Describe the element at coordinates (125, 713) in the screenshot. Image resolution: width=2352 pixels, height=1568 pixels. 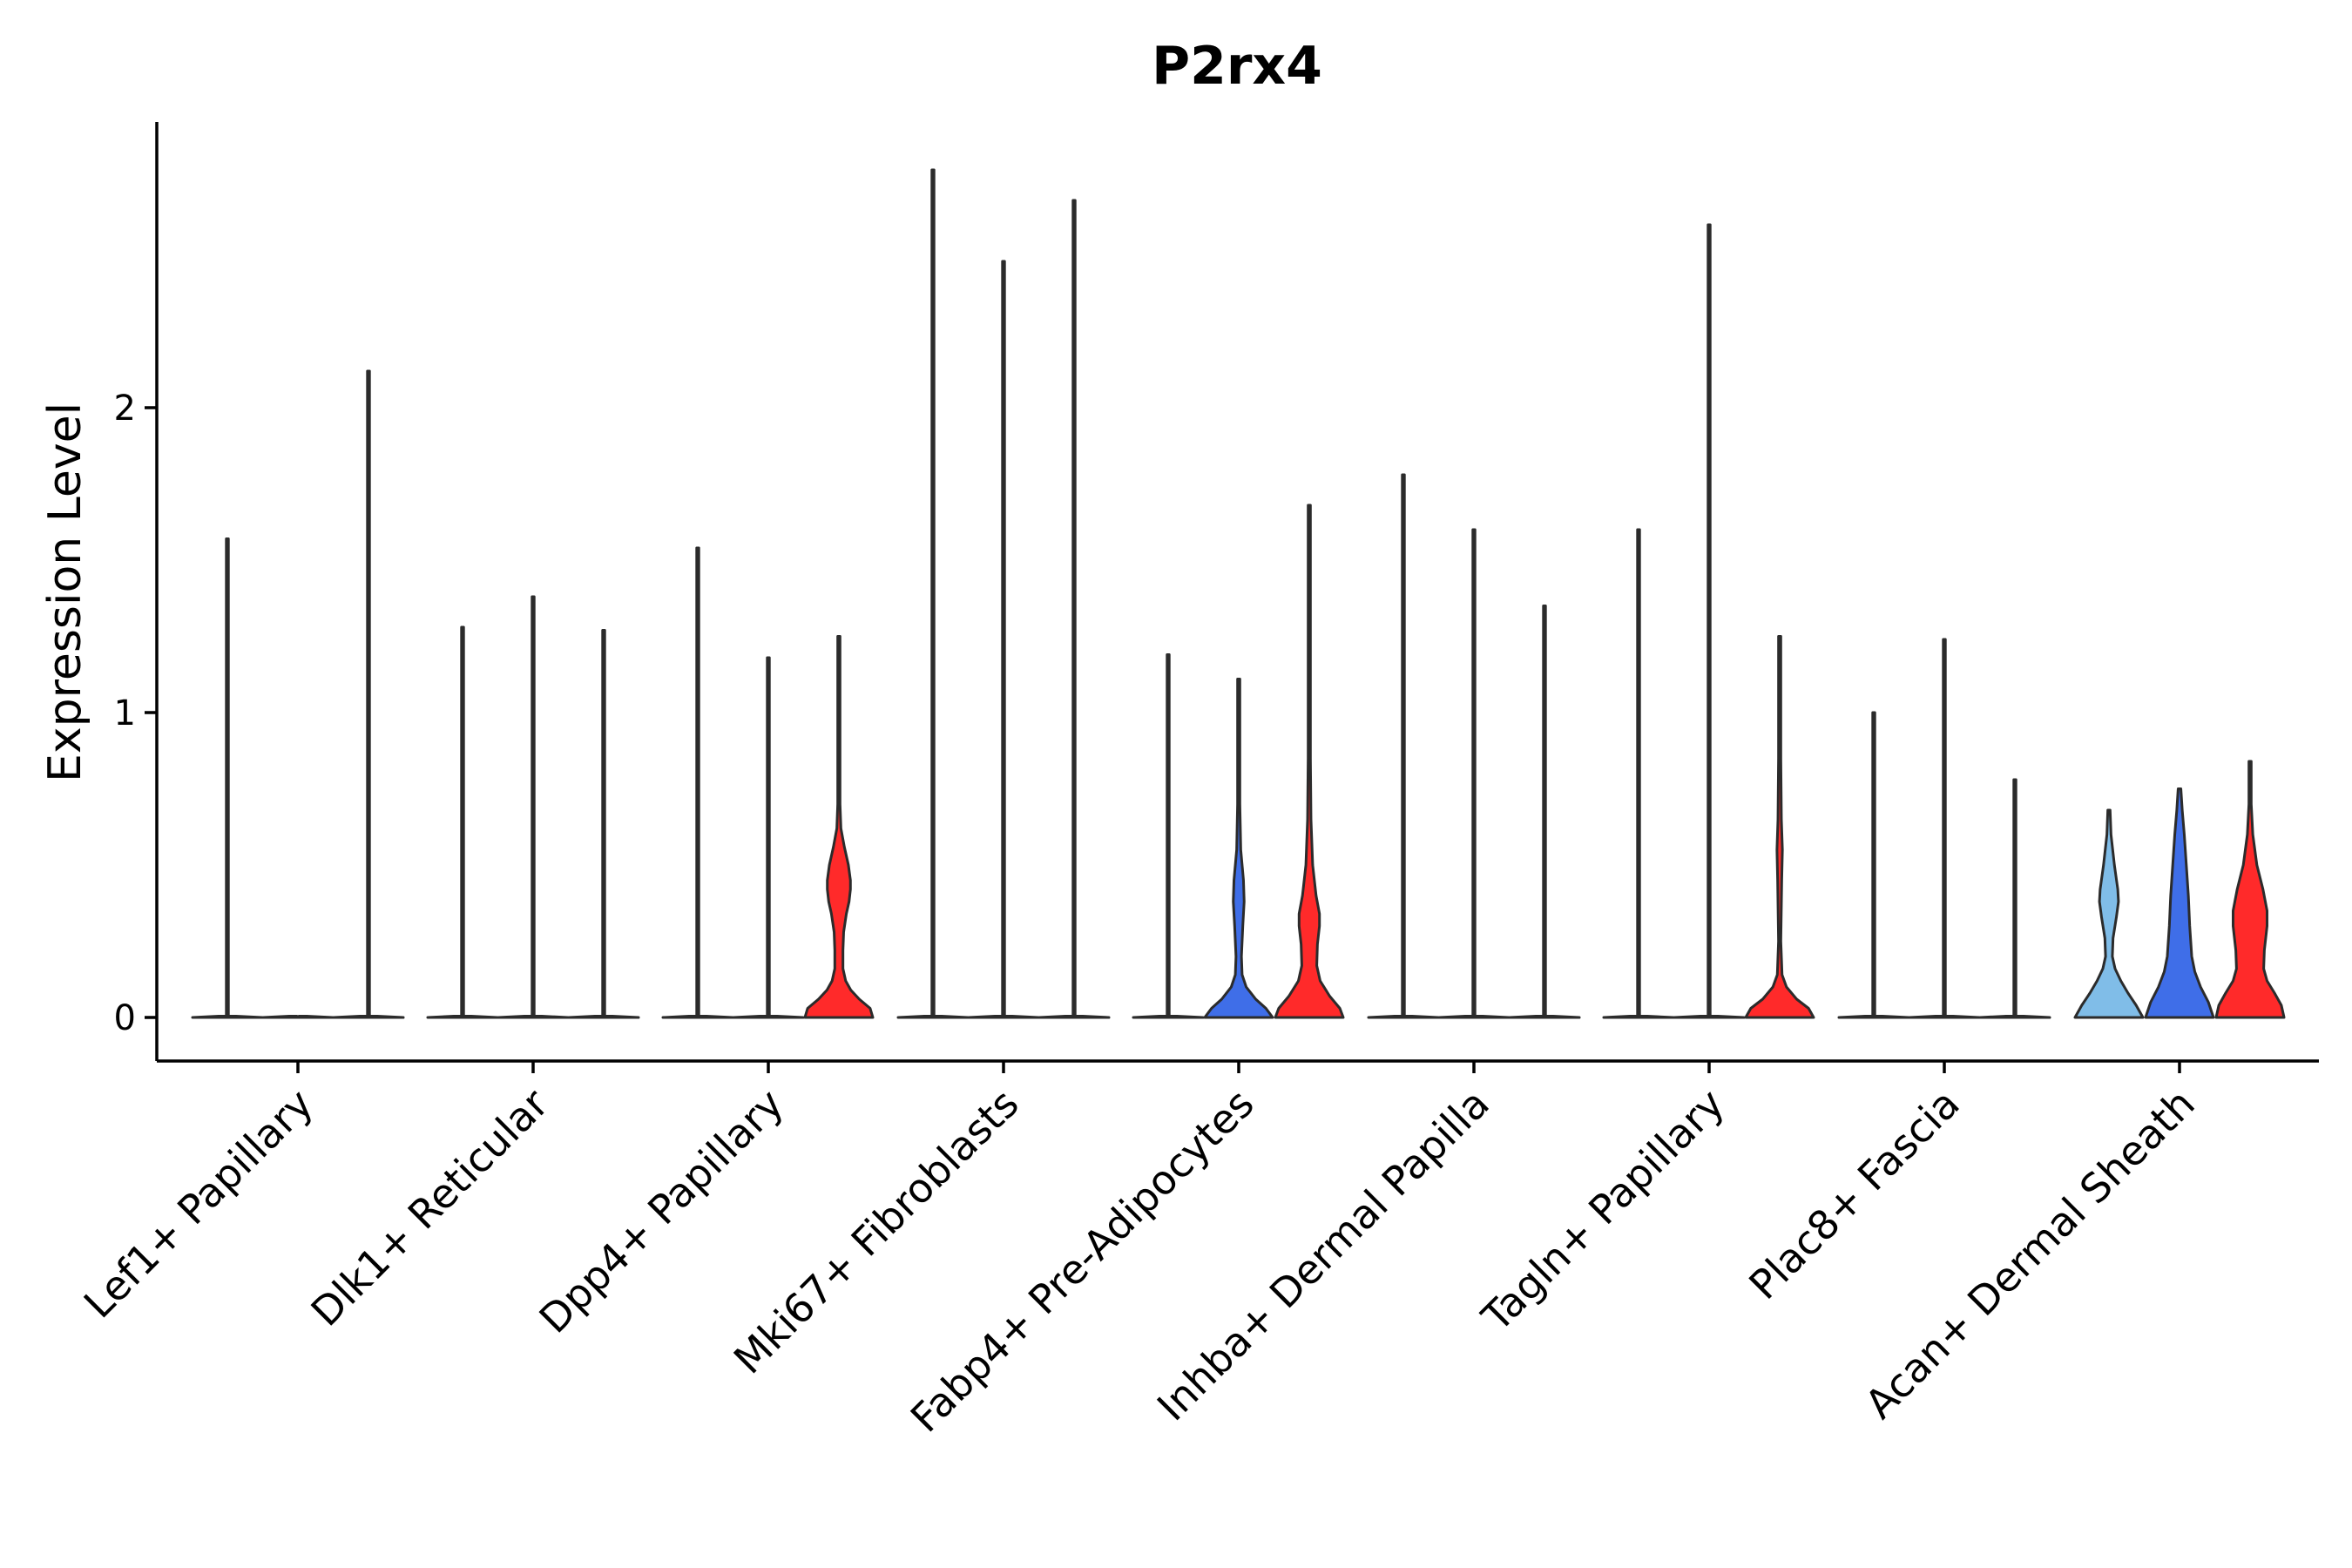
I see `y-tick-label-1: 1` at that location.